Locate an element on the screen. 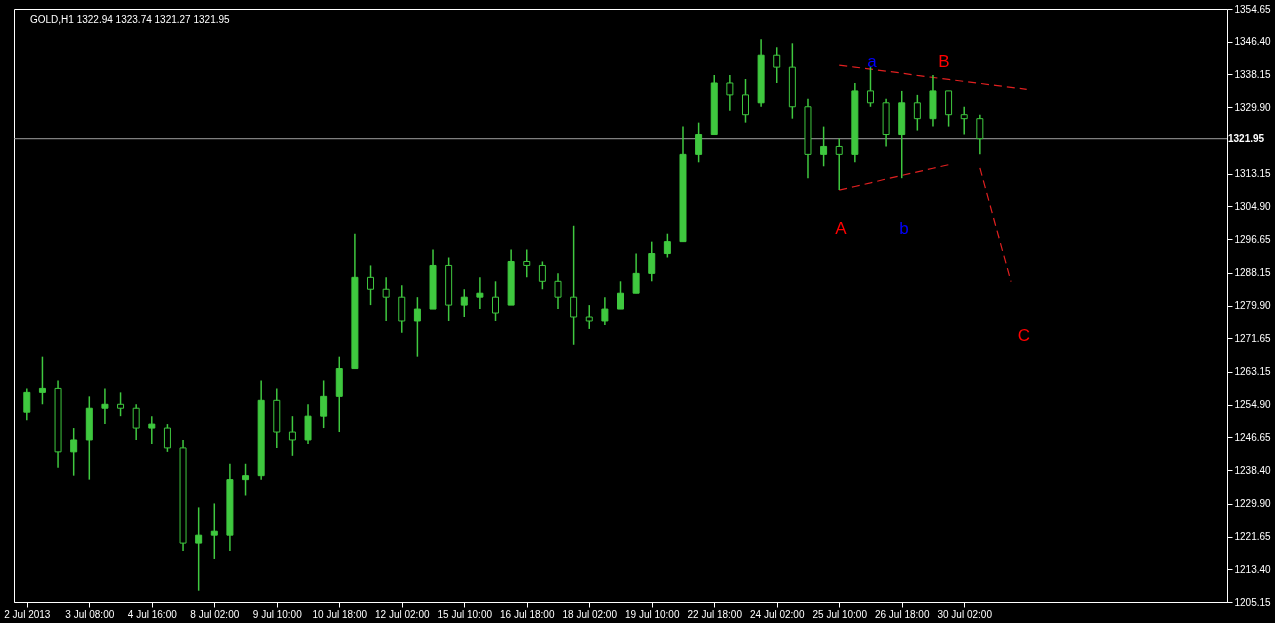  x-tick-label: 18 Jul 02:00 is located at coordinates (590, 614).